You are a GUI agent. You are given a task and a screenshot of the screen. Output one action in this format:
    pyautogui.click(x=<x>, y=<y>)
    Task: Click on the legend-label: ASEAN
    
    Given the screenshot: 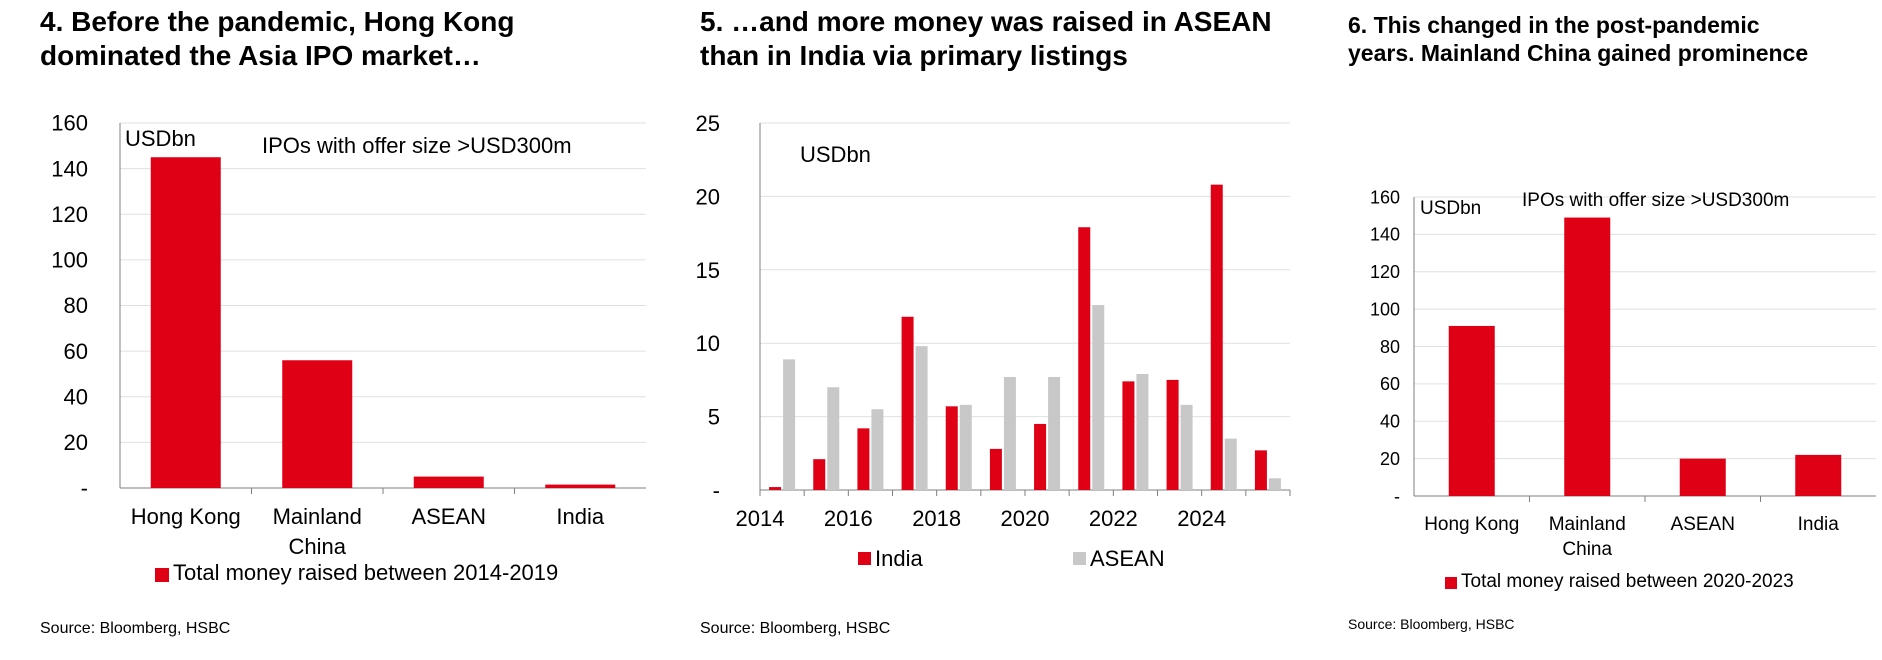 What is the action you would take?
    pyautogui.click(x=1127, y=558)
    